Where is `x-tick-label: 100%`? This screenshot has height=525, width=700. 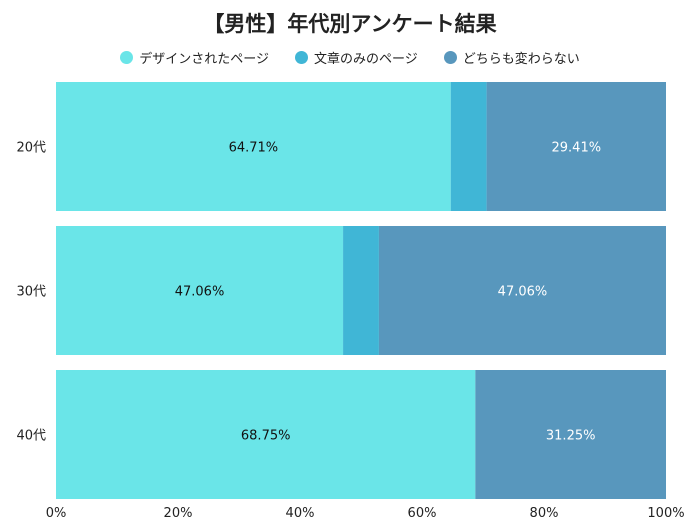
x-tick-label: 100% is located at coordinates (665, 513).